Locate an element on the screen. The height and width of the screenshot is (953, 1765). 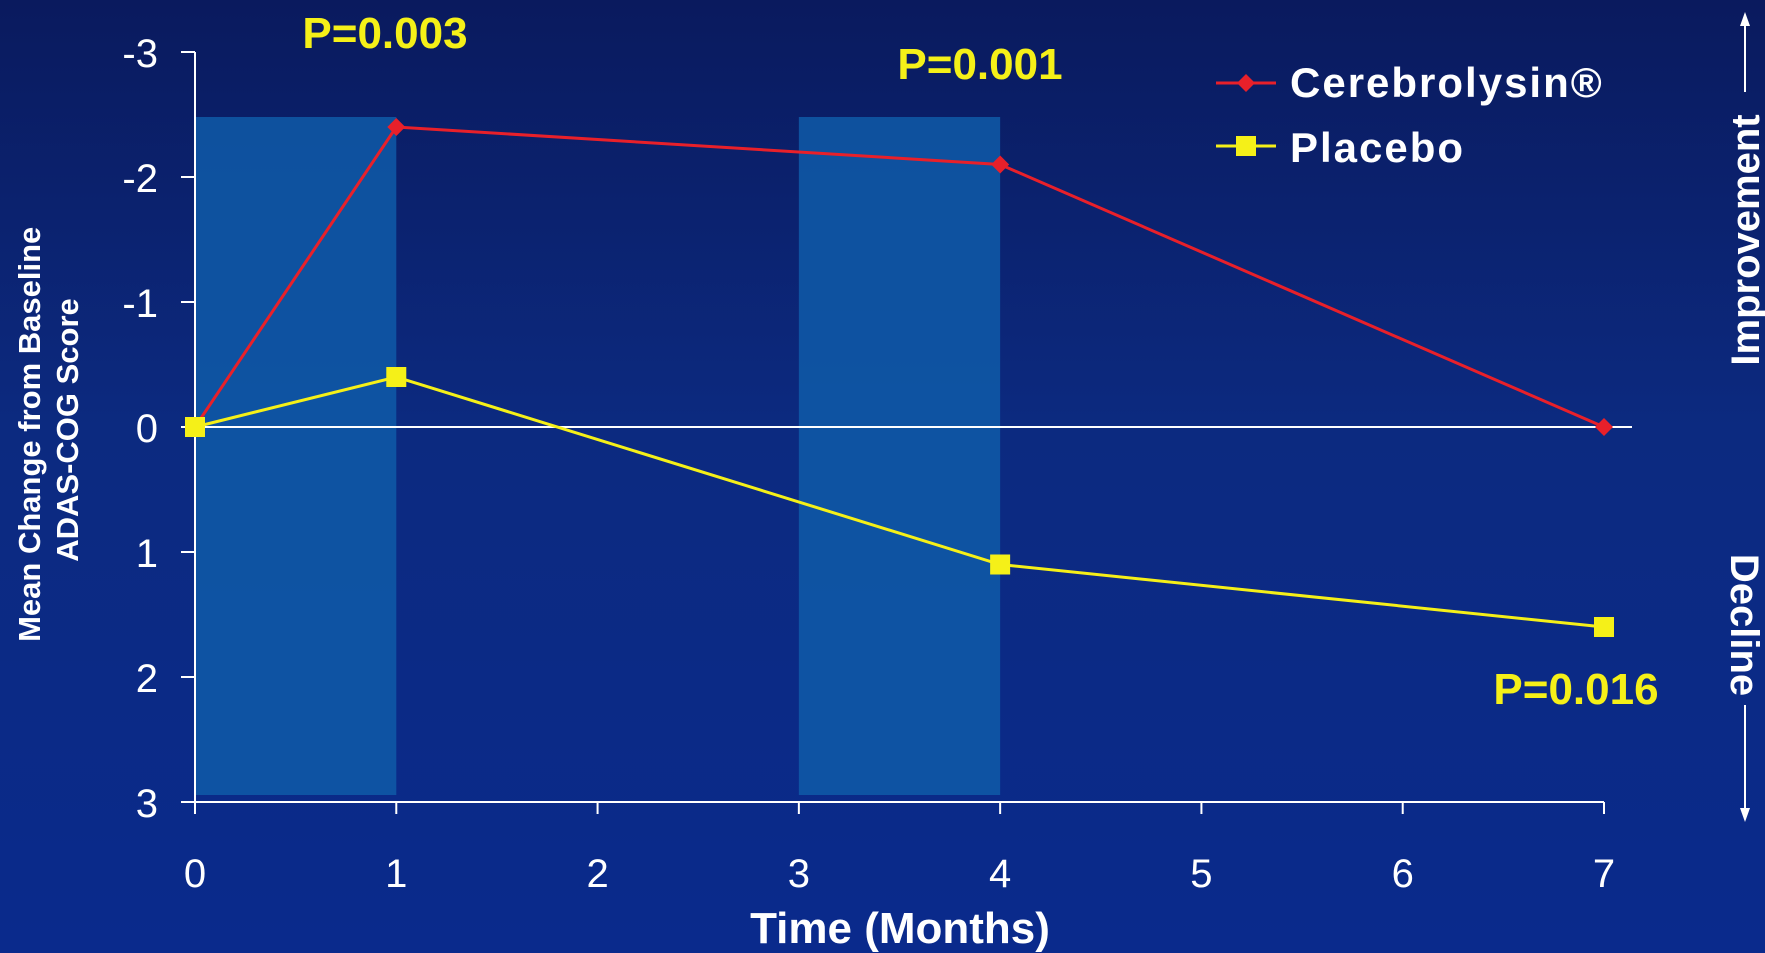
y-ticks: -3 -2 -1 0 1 2 3 is located at coordinates (158, 429).